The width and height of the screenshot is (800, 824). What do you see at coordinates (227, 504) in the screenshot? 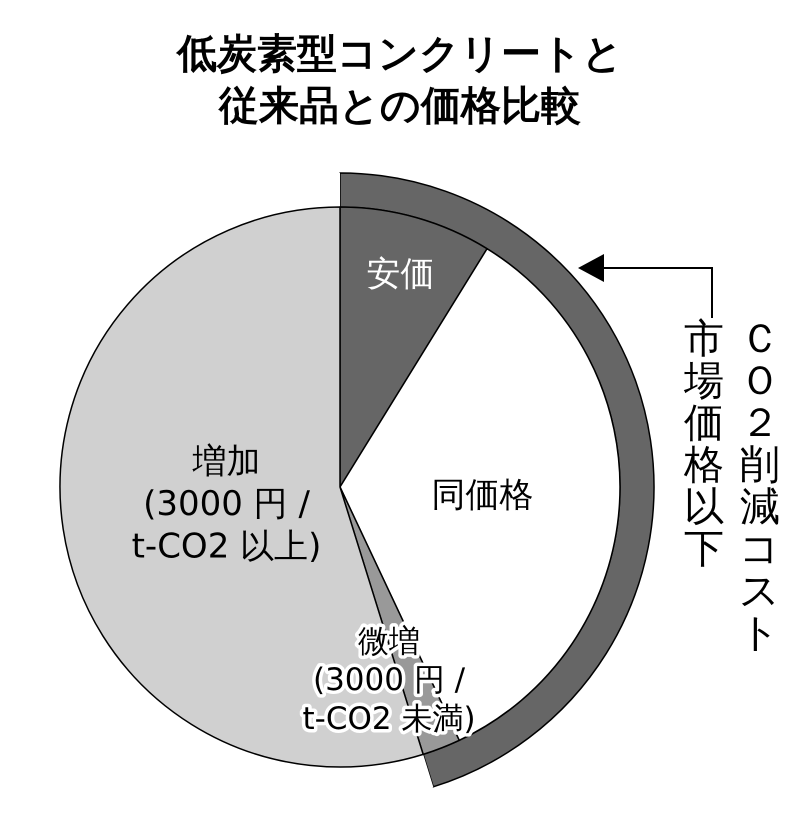
I see `slice-label: 増加 (3000 円 / t-CO2 以上)` at bounding box center [227, 504].